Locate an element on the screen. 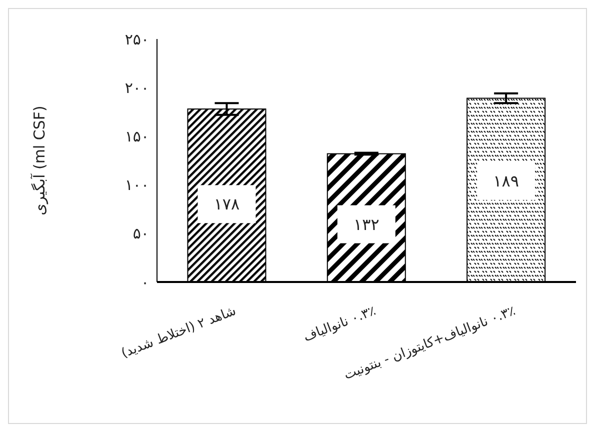 Image resolution: width=593 pixels, height=430 pixels. x-tick-label: ۰.۳٪ نانوالیاف is located at coordinates (340, 324).